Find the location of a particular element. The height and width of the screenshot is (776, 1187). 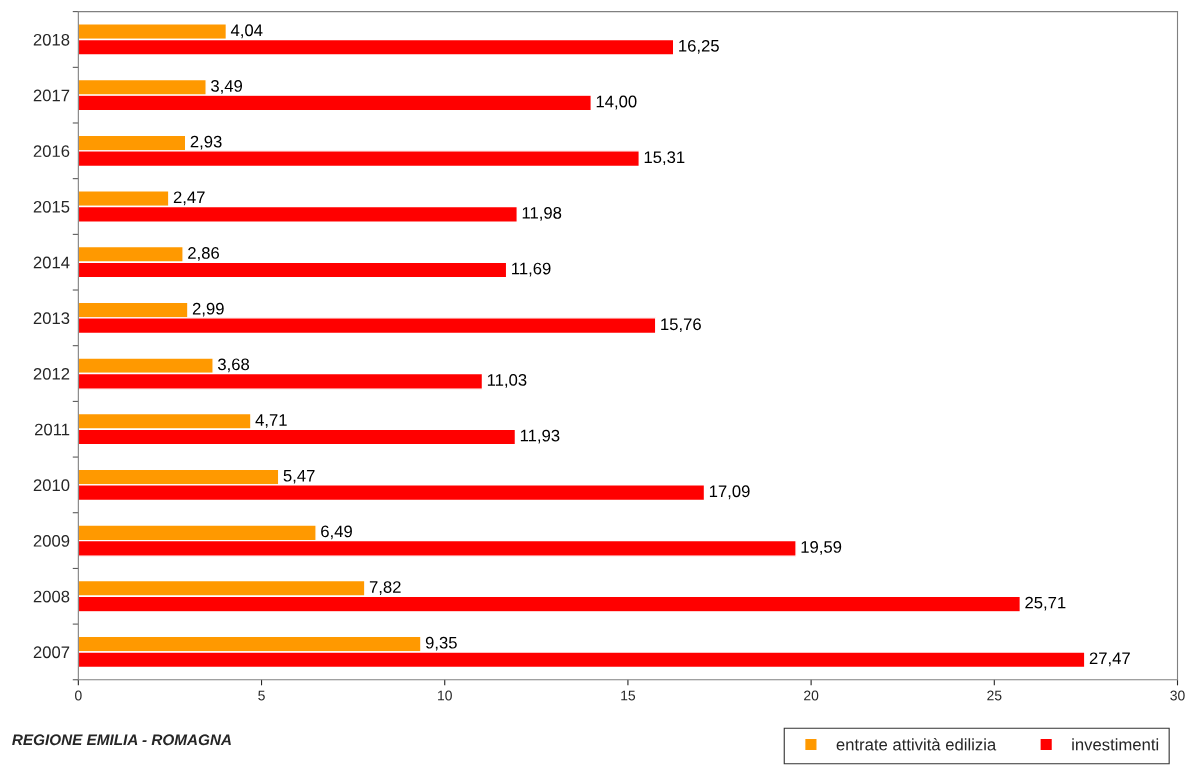

y-tick-label: 2016 is located at coordinates (51, 151).